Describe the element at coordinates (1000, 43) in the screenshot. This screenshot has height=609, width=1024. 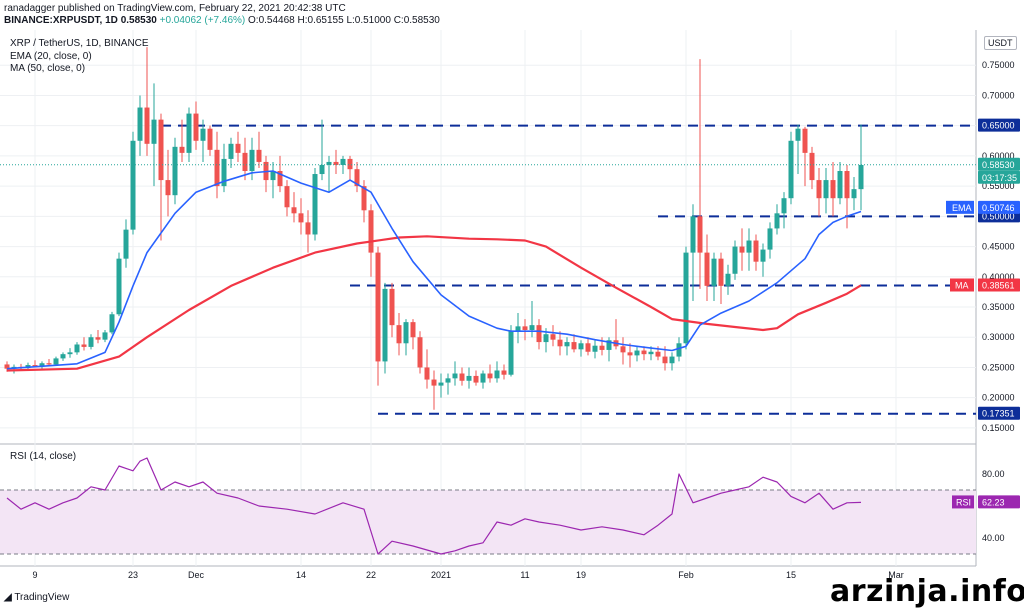
I see `currency-button: USDT` at that location.